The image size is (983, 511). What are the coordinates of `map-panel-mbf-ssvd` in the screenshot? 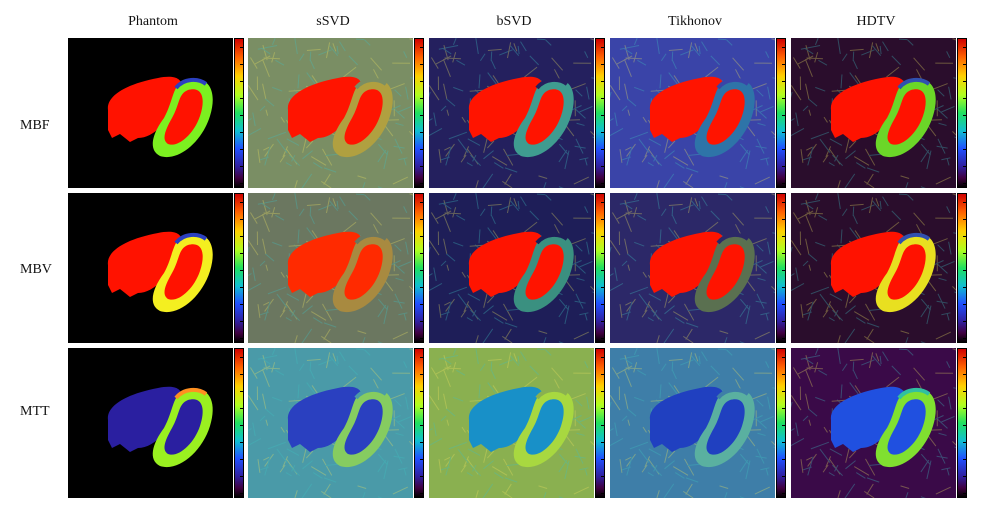 It's located at (330, 113).